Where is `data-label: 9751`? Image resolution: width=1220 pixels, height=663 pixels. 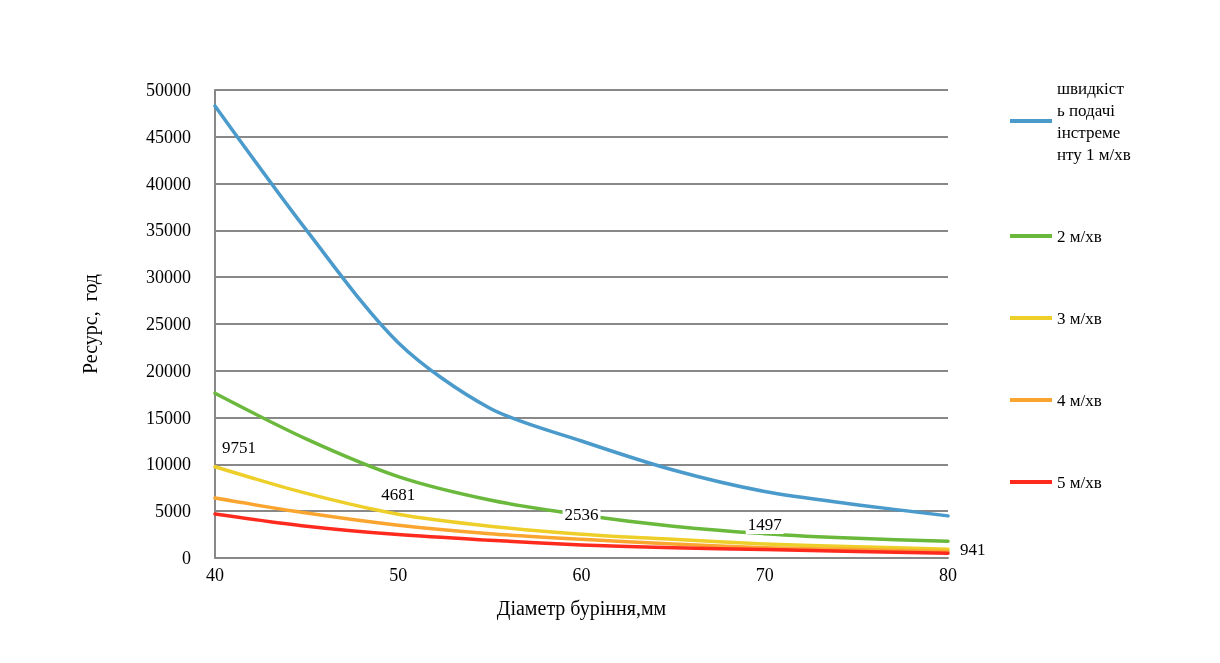
data-label: 9751 is located at coordinates (239, 447).